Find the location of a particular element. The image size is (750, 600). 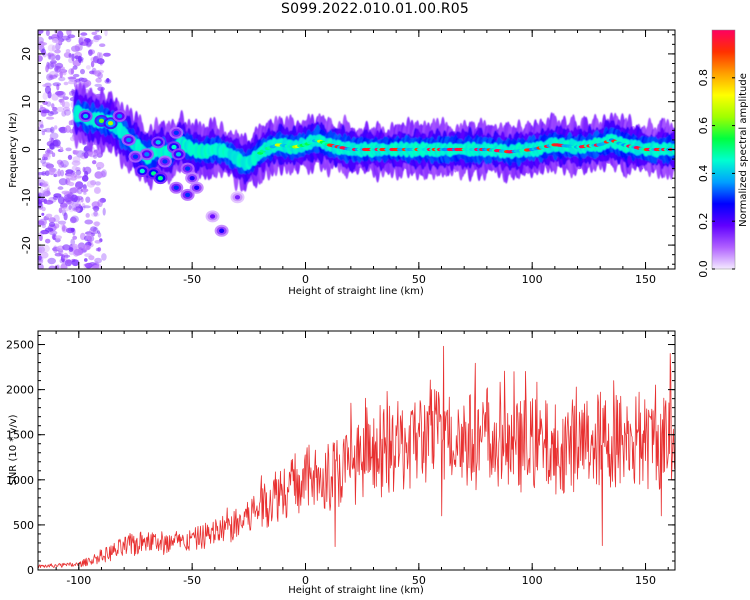

colorbar-tick-label: 0.2 is located at coordinates (703, 221).